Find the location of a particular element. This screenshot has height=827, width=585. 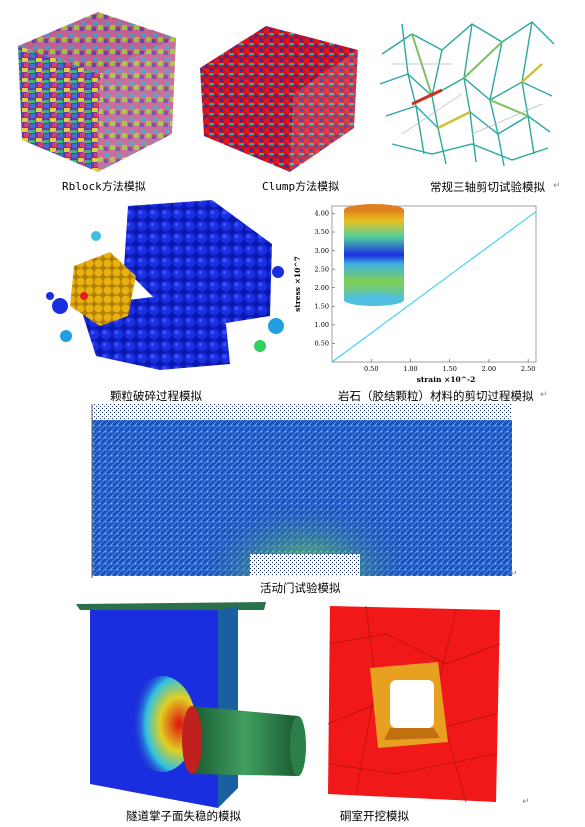

triaxial-figure is located at coordinates (467, 90).